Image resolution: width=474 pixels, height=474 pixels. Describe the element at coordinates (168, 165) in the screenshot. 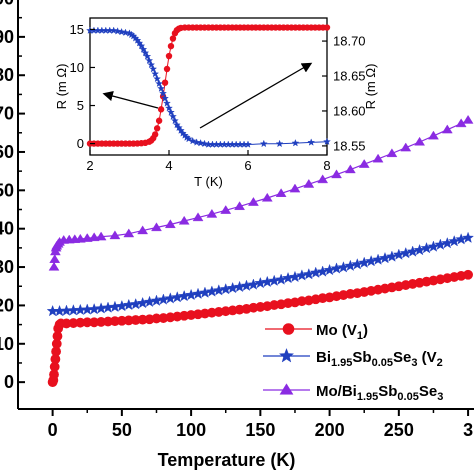

I see `inset-x-tick-label: 4` at that location.